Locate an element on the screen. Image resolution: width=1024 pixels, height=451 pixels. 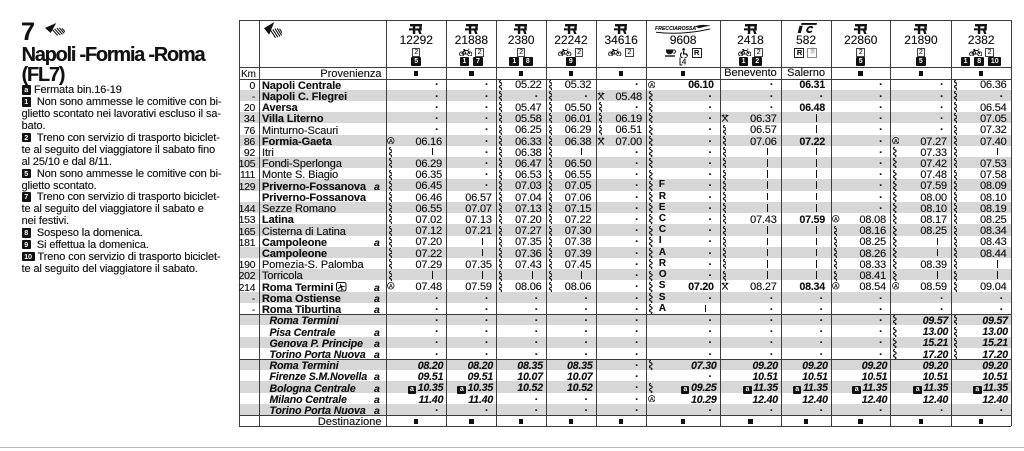
svg-text: 4 is located at coordinates (683, 61).